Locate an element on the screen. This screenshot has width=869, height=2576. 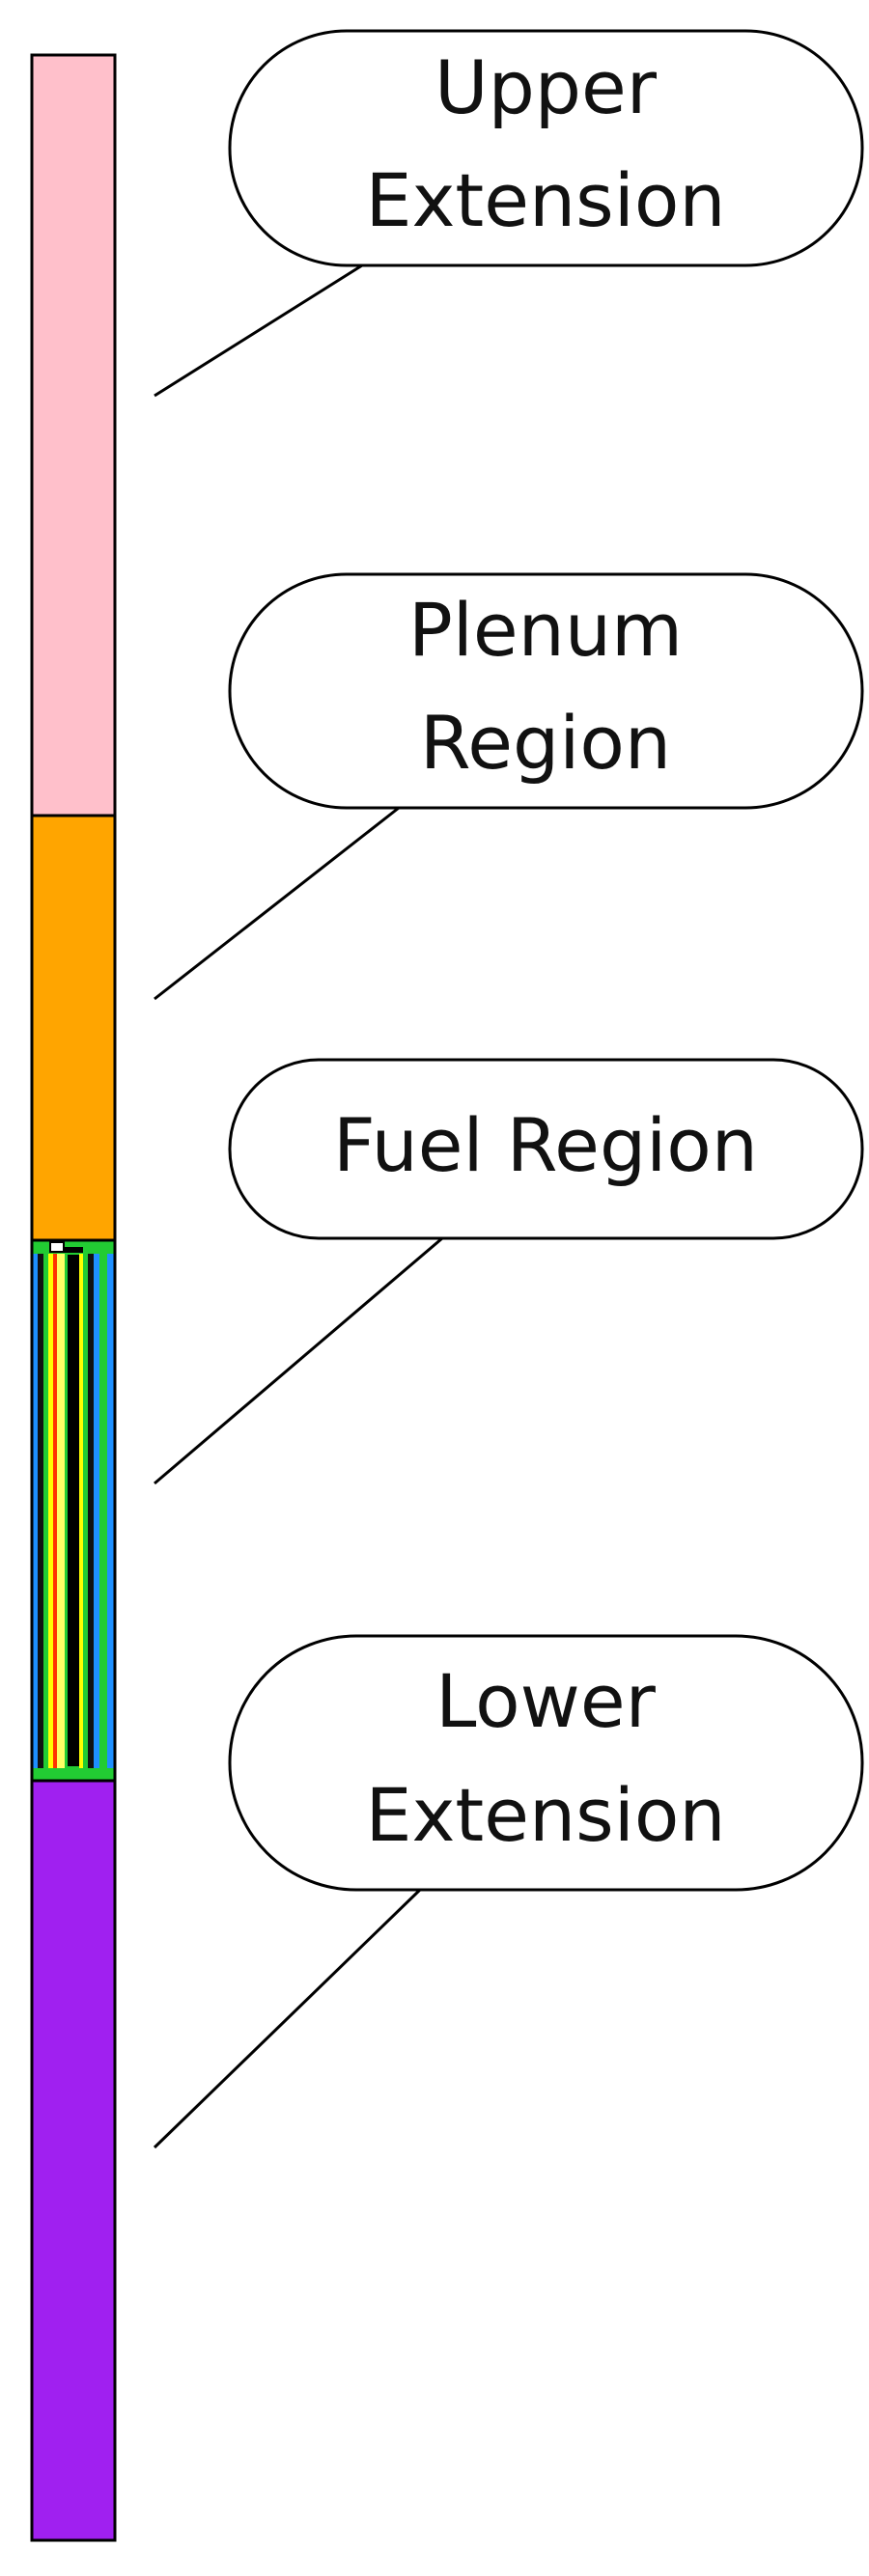
leader-line-plenum-region is located at coordinates (277, 903).